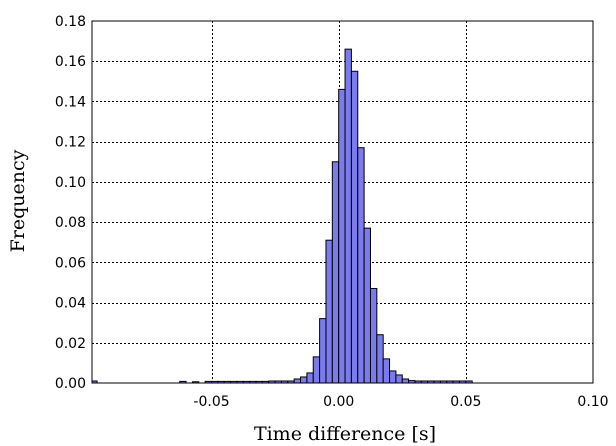 Image resolution: width=616 pixels, height=446 pixels. What do you see at coordinates (70, 203) in the screenshot?
I see `y-axis-ticks: 0.00 0.02 0.04 0.06 0.08 0.10 0.12 0.14 0.16 0.18` at bounding box center [70, 203].